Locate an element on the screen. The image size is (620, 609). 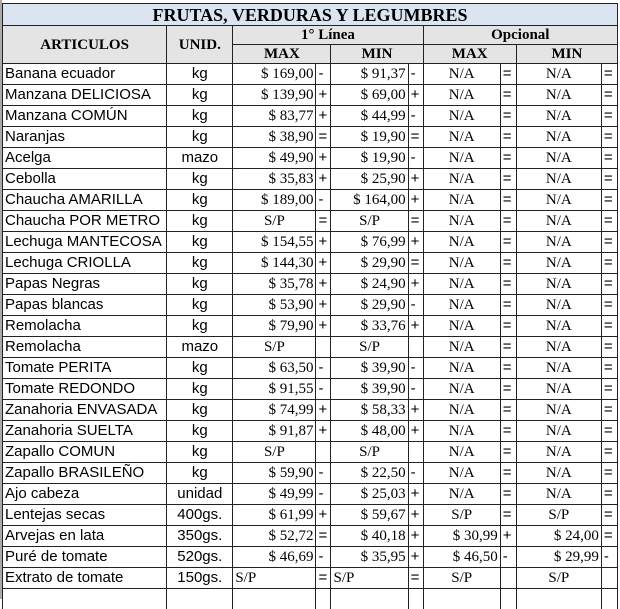
article-name: Lechuga CRIOLLA is located at coordinates (85, 263).